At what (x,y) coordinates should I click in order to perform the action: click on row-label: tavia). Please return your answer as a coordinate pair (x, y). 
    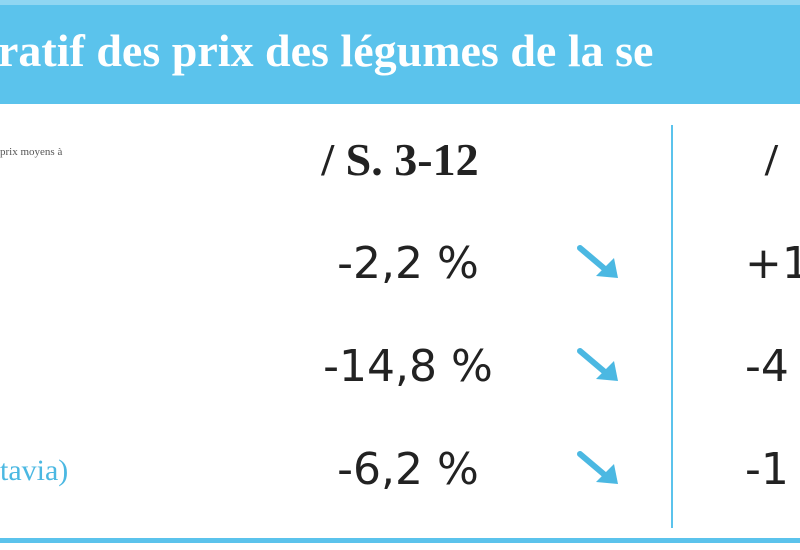
    Looking at the image, I should click on (34, 470).